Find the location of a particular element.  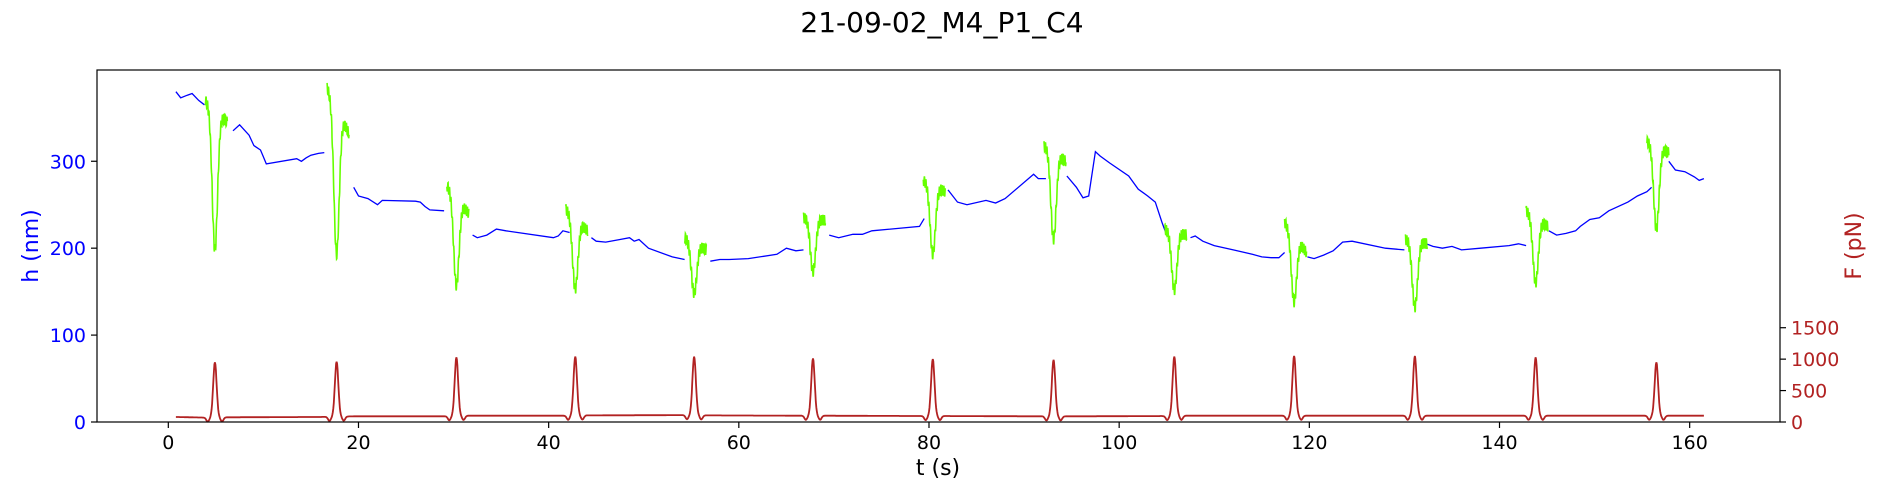

x-tick-label: 20 is located at coordinates (358, 443).